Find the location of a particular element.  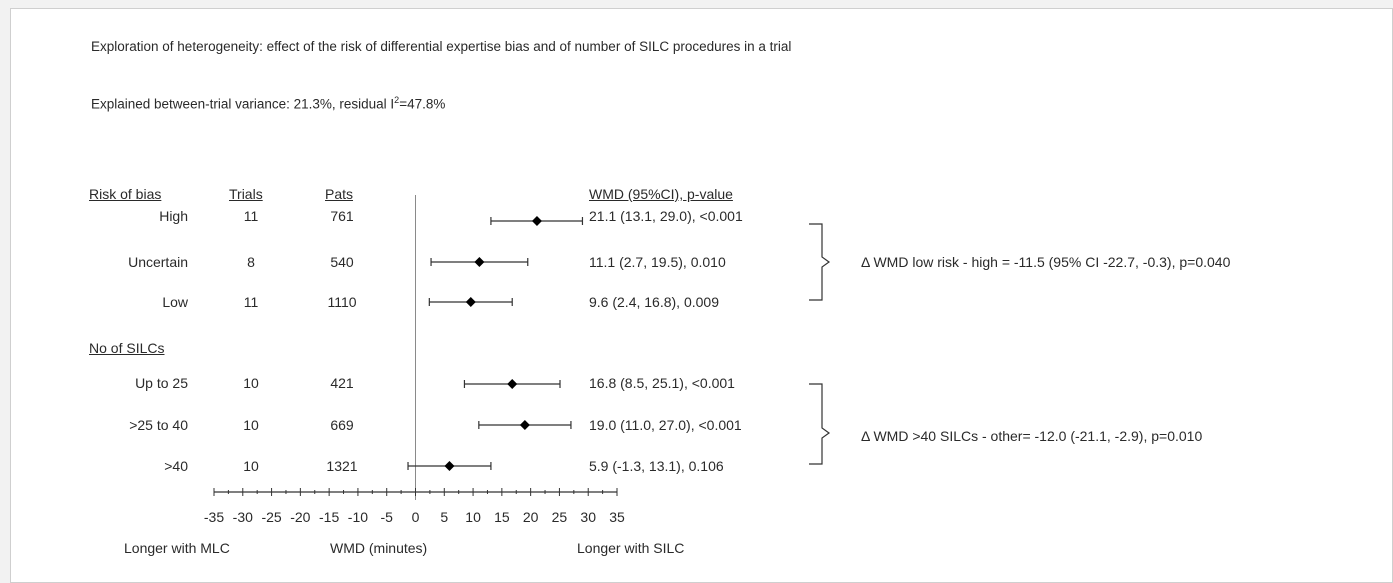

row-label: >25 to 40 is located at coordinates (158, 425).